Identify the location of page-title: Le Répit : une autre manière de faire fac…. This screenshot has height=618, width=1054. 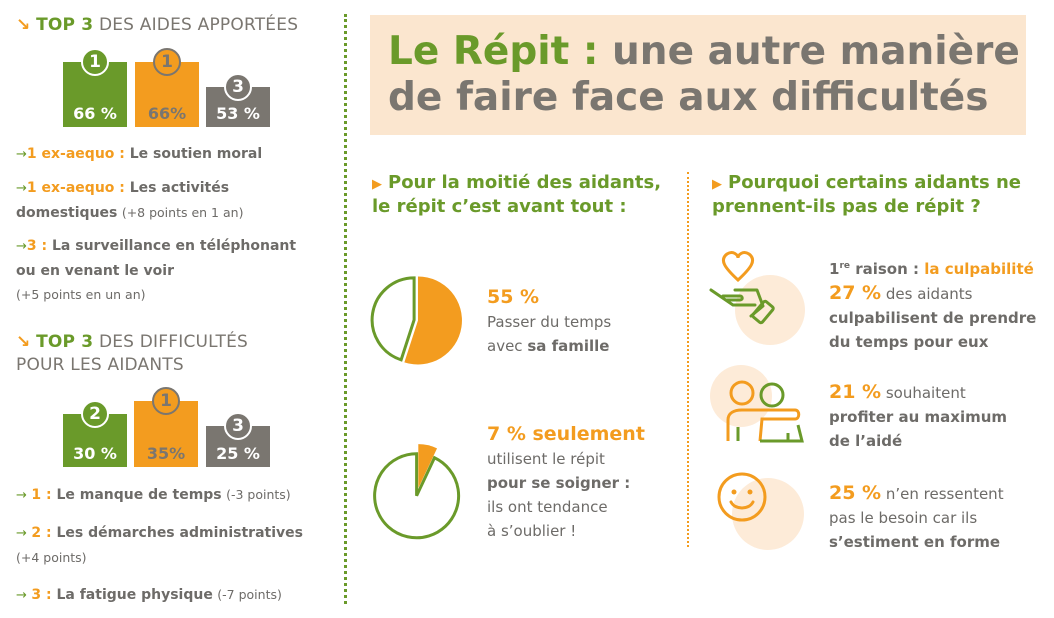
(698, 75).